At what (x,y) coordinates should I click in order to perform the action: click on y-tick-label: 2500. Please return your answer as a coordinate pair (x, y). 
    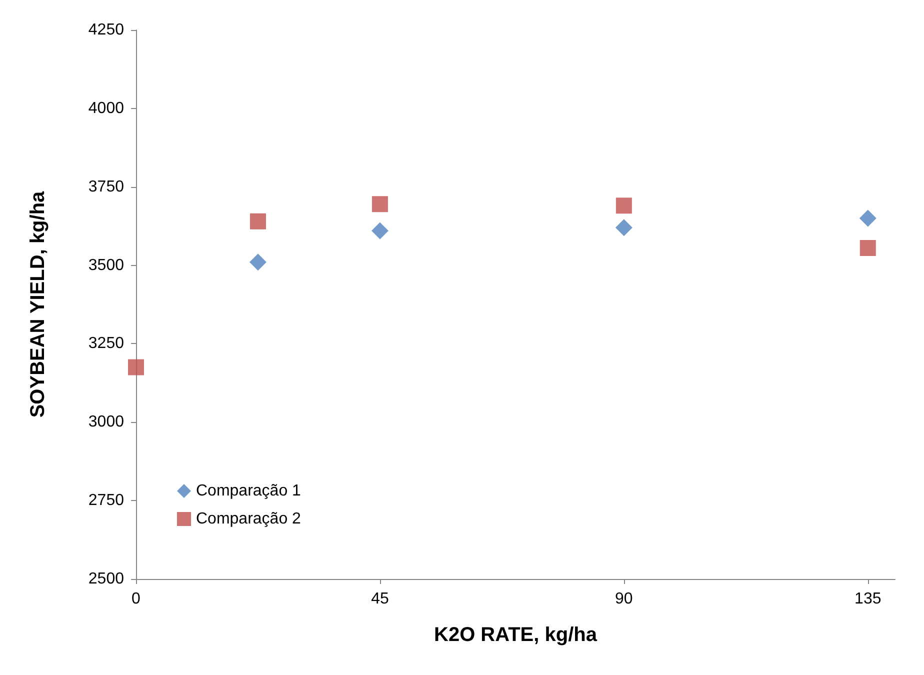
    Looking at the image, I should click on (106, 579).